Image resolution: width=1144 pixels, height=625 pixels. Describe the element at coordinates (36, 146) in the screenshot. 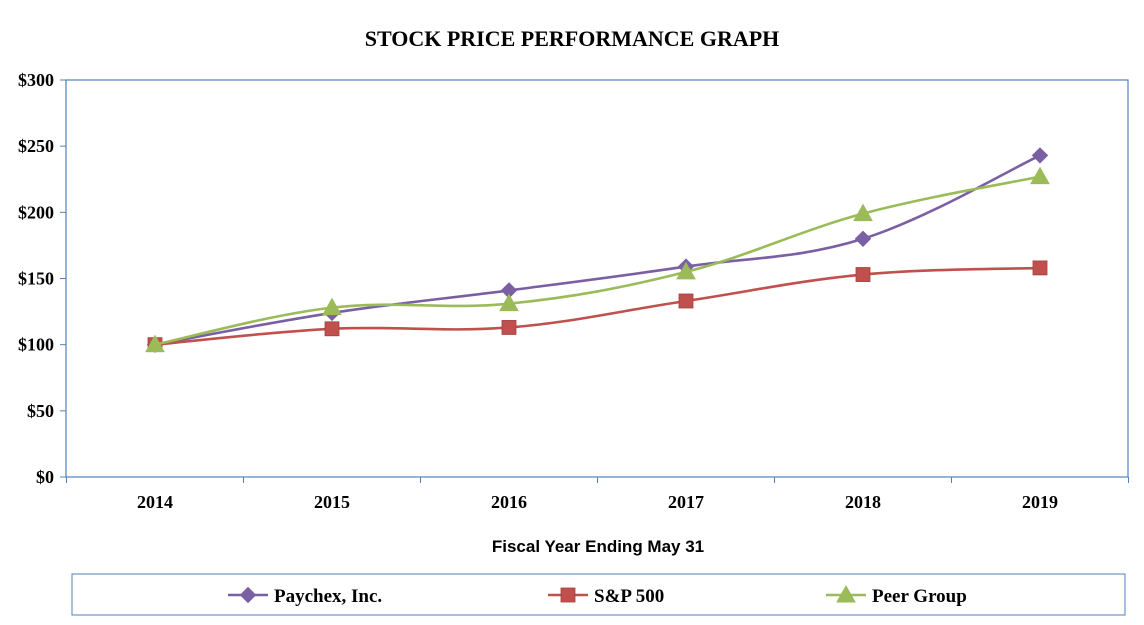

I see `y-tick-label: $250` at that location.